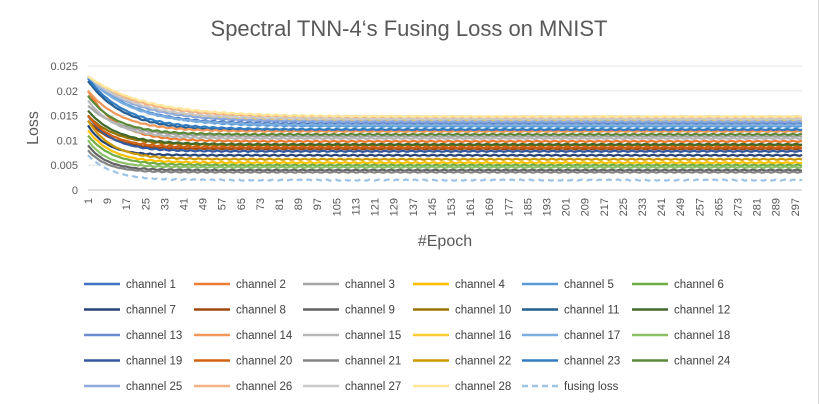 The width and height of the screenshot is (819, 404). Describe the element at coordinates (719, 207) in the screenshot. I see `x-tick-label: 265` at that location.